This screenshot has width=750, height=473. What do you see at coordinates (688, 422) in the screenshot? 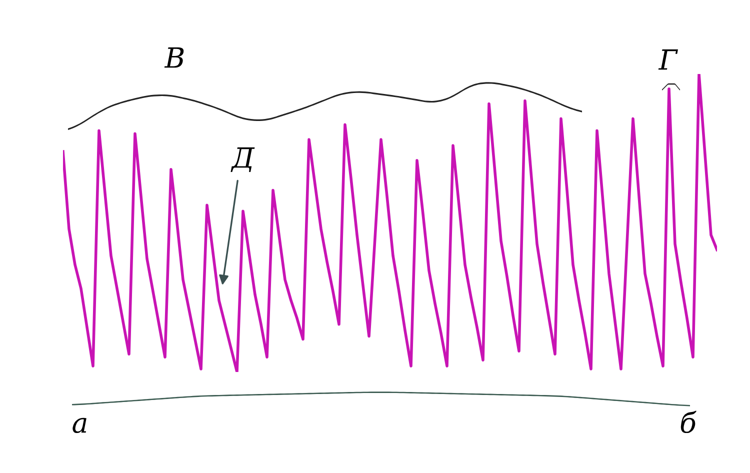
I see `text: б` at bounding box center [688, 422].